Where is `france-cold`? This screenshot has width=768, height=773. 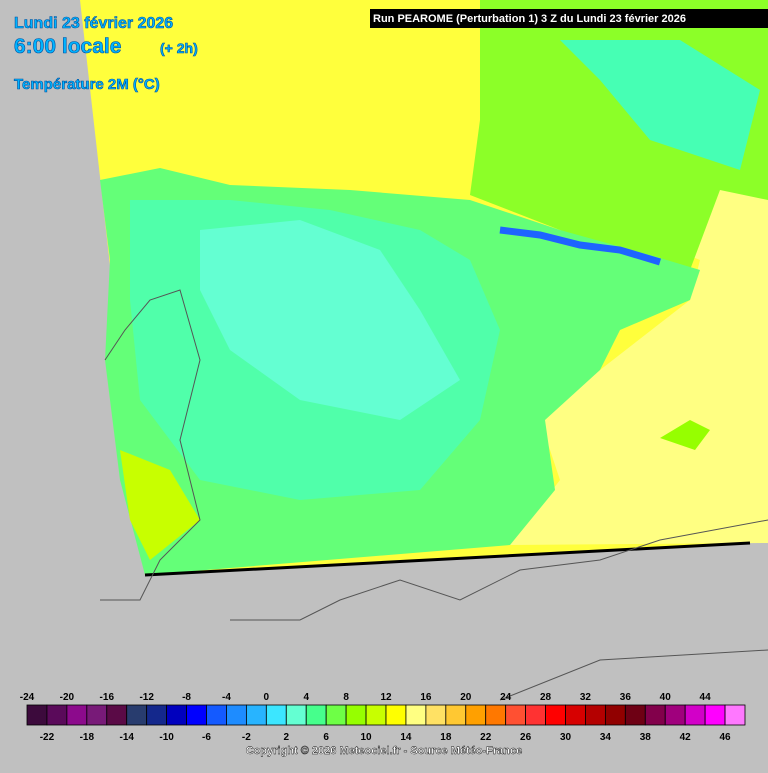 france-cold is located at coordinates (660, 105).